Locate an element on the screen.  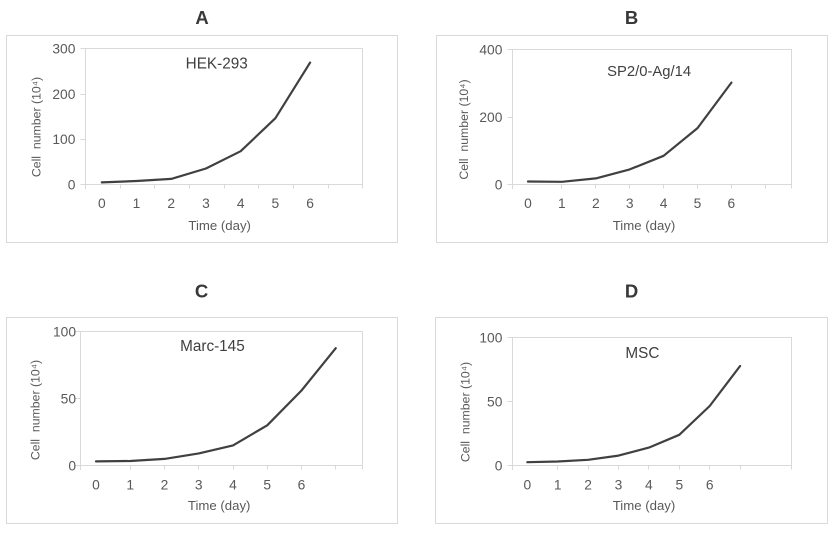
svg-text: SP2/0-Ag/14 is located at coordinates (649, 72).